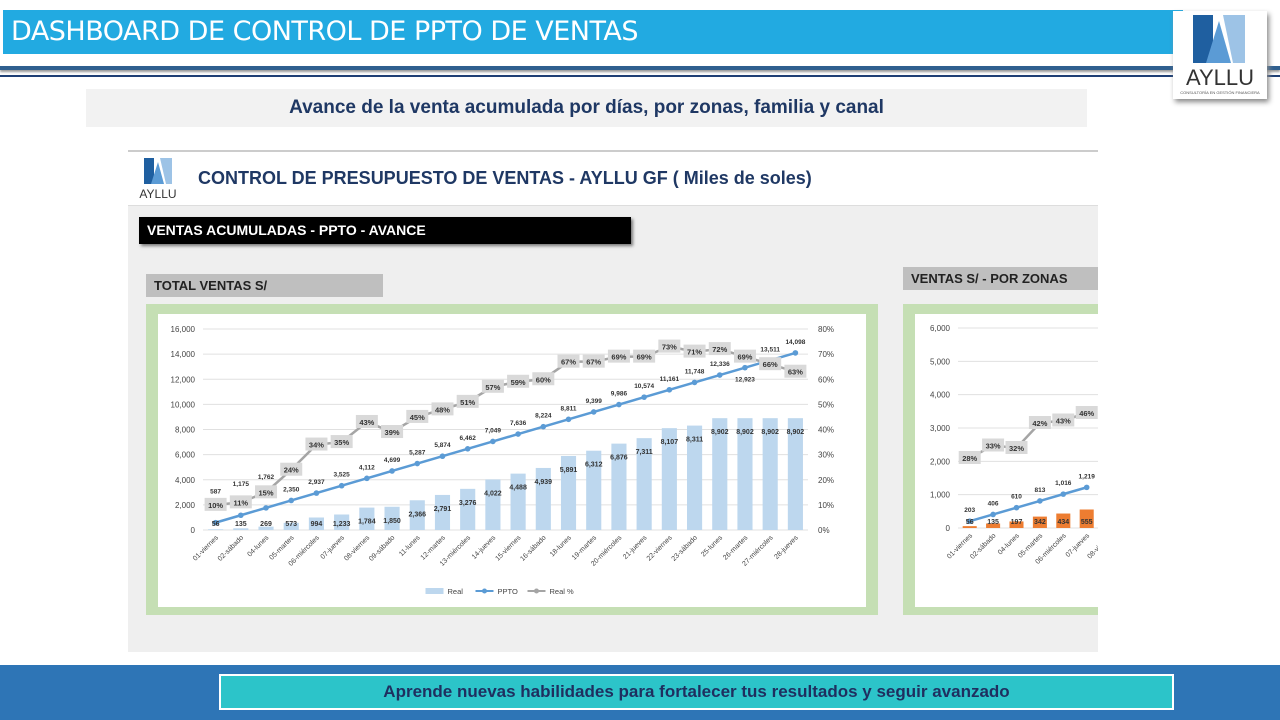 The height and width of the screenshot is (720, 1280). What do you see at coordinates (291, 524) in the screenshot?
I see `bar-label: 573` at bounding box center [291, 524].